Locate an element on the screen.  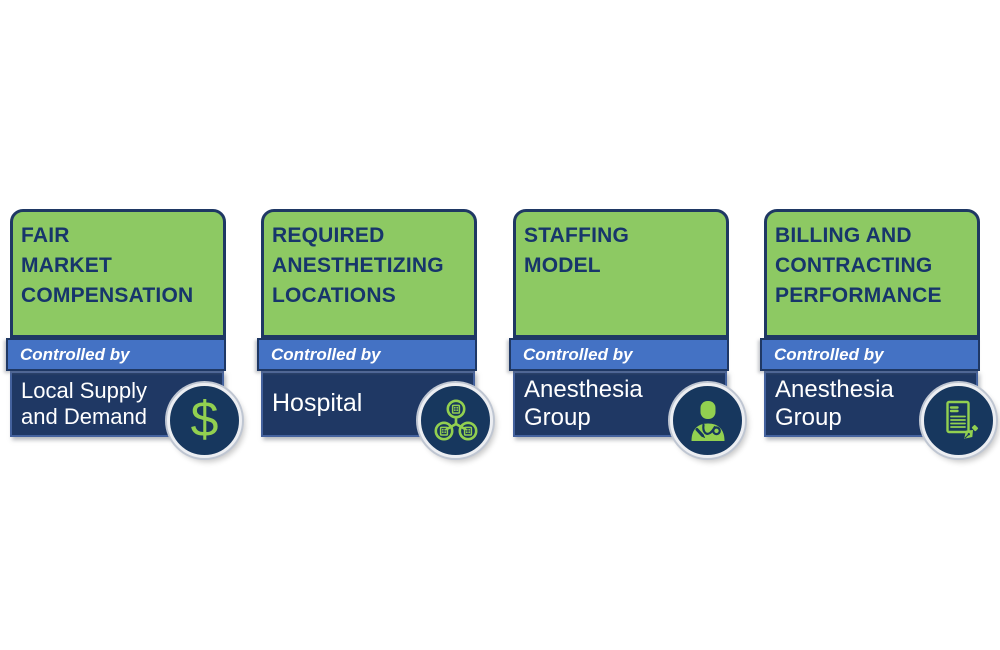
card-title-panel: REQUIRED ANESTHETIZING LOCATIONS is located at coordinates (369, 273).